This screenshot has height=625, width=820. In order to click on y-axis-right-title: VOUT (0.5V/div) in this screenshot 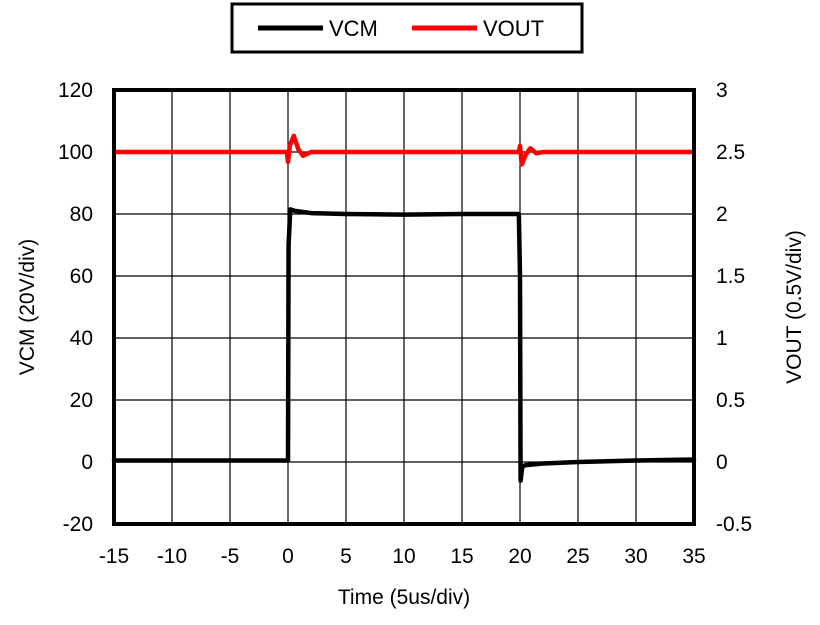, I will do `click(794, 307)`.